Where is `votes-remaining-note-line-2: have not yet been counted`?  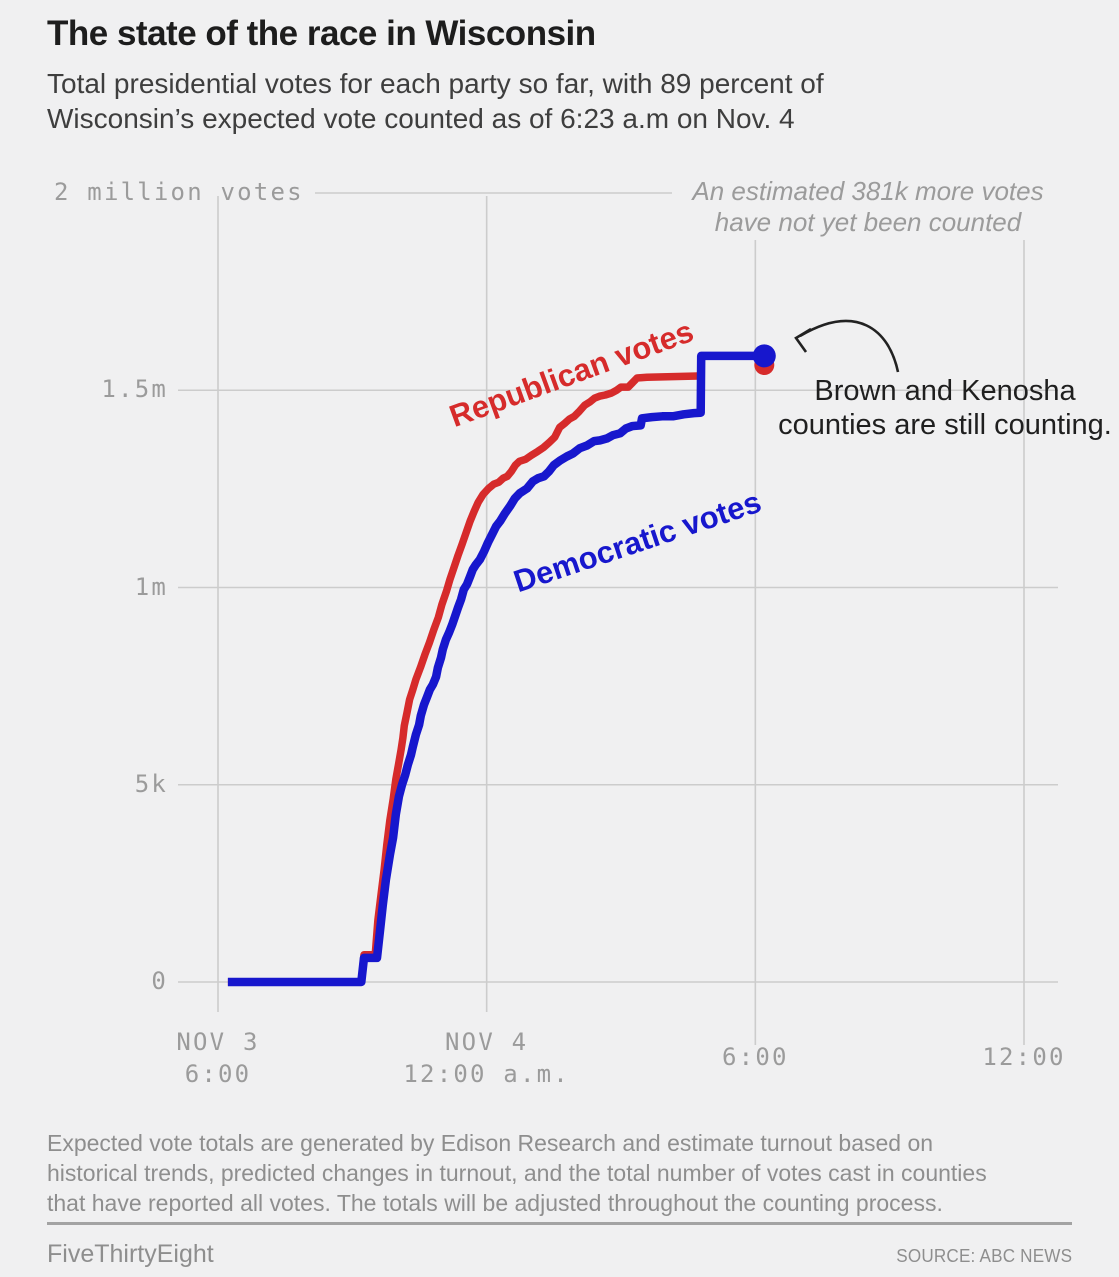
votes-remaining-note-line-2: have not yet been counted is located at coordinates (868, 222).